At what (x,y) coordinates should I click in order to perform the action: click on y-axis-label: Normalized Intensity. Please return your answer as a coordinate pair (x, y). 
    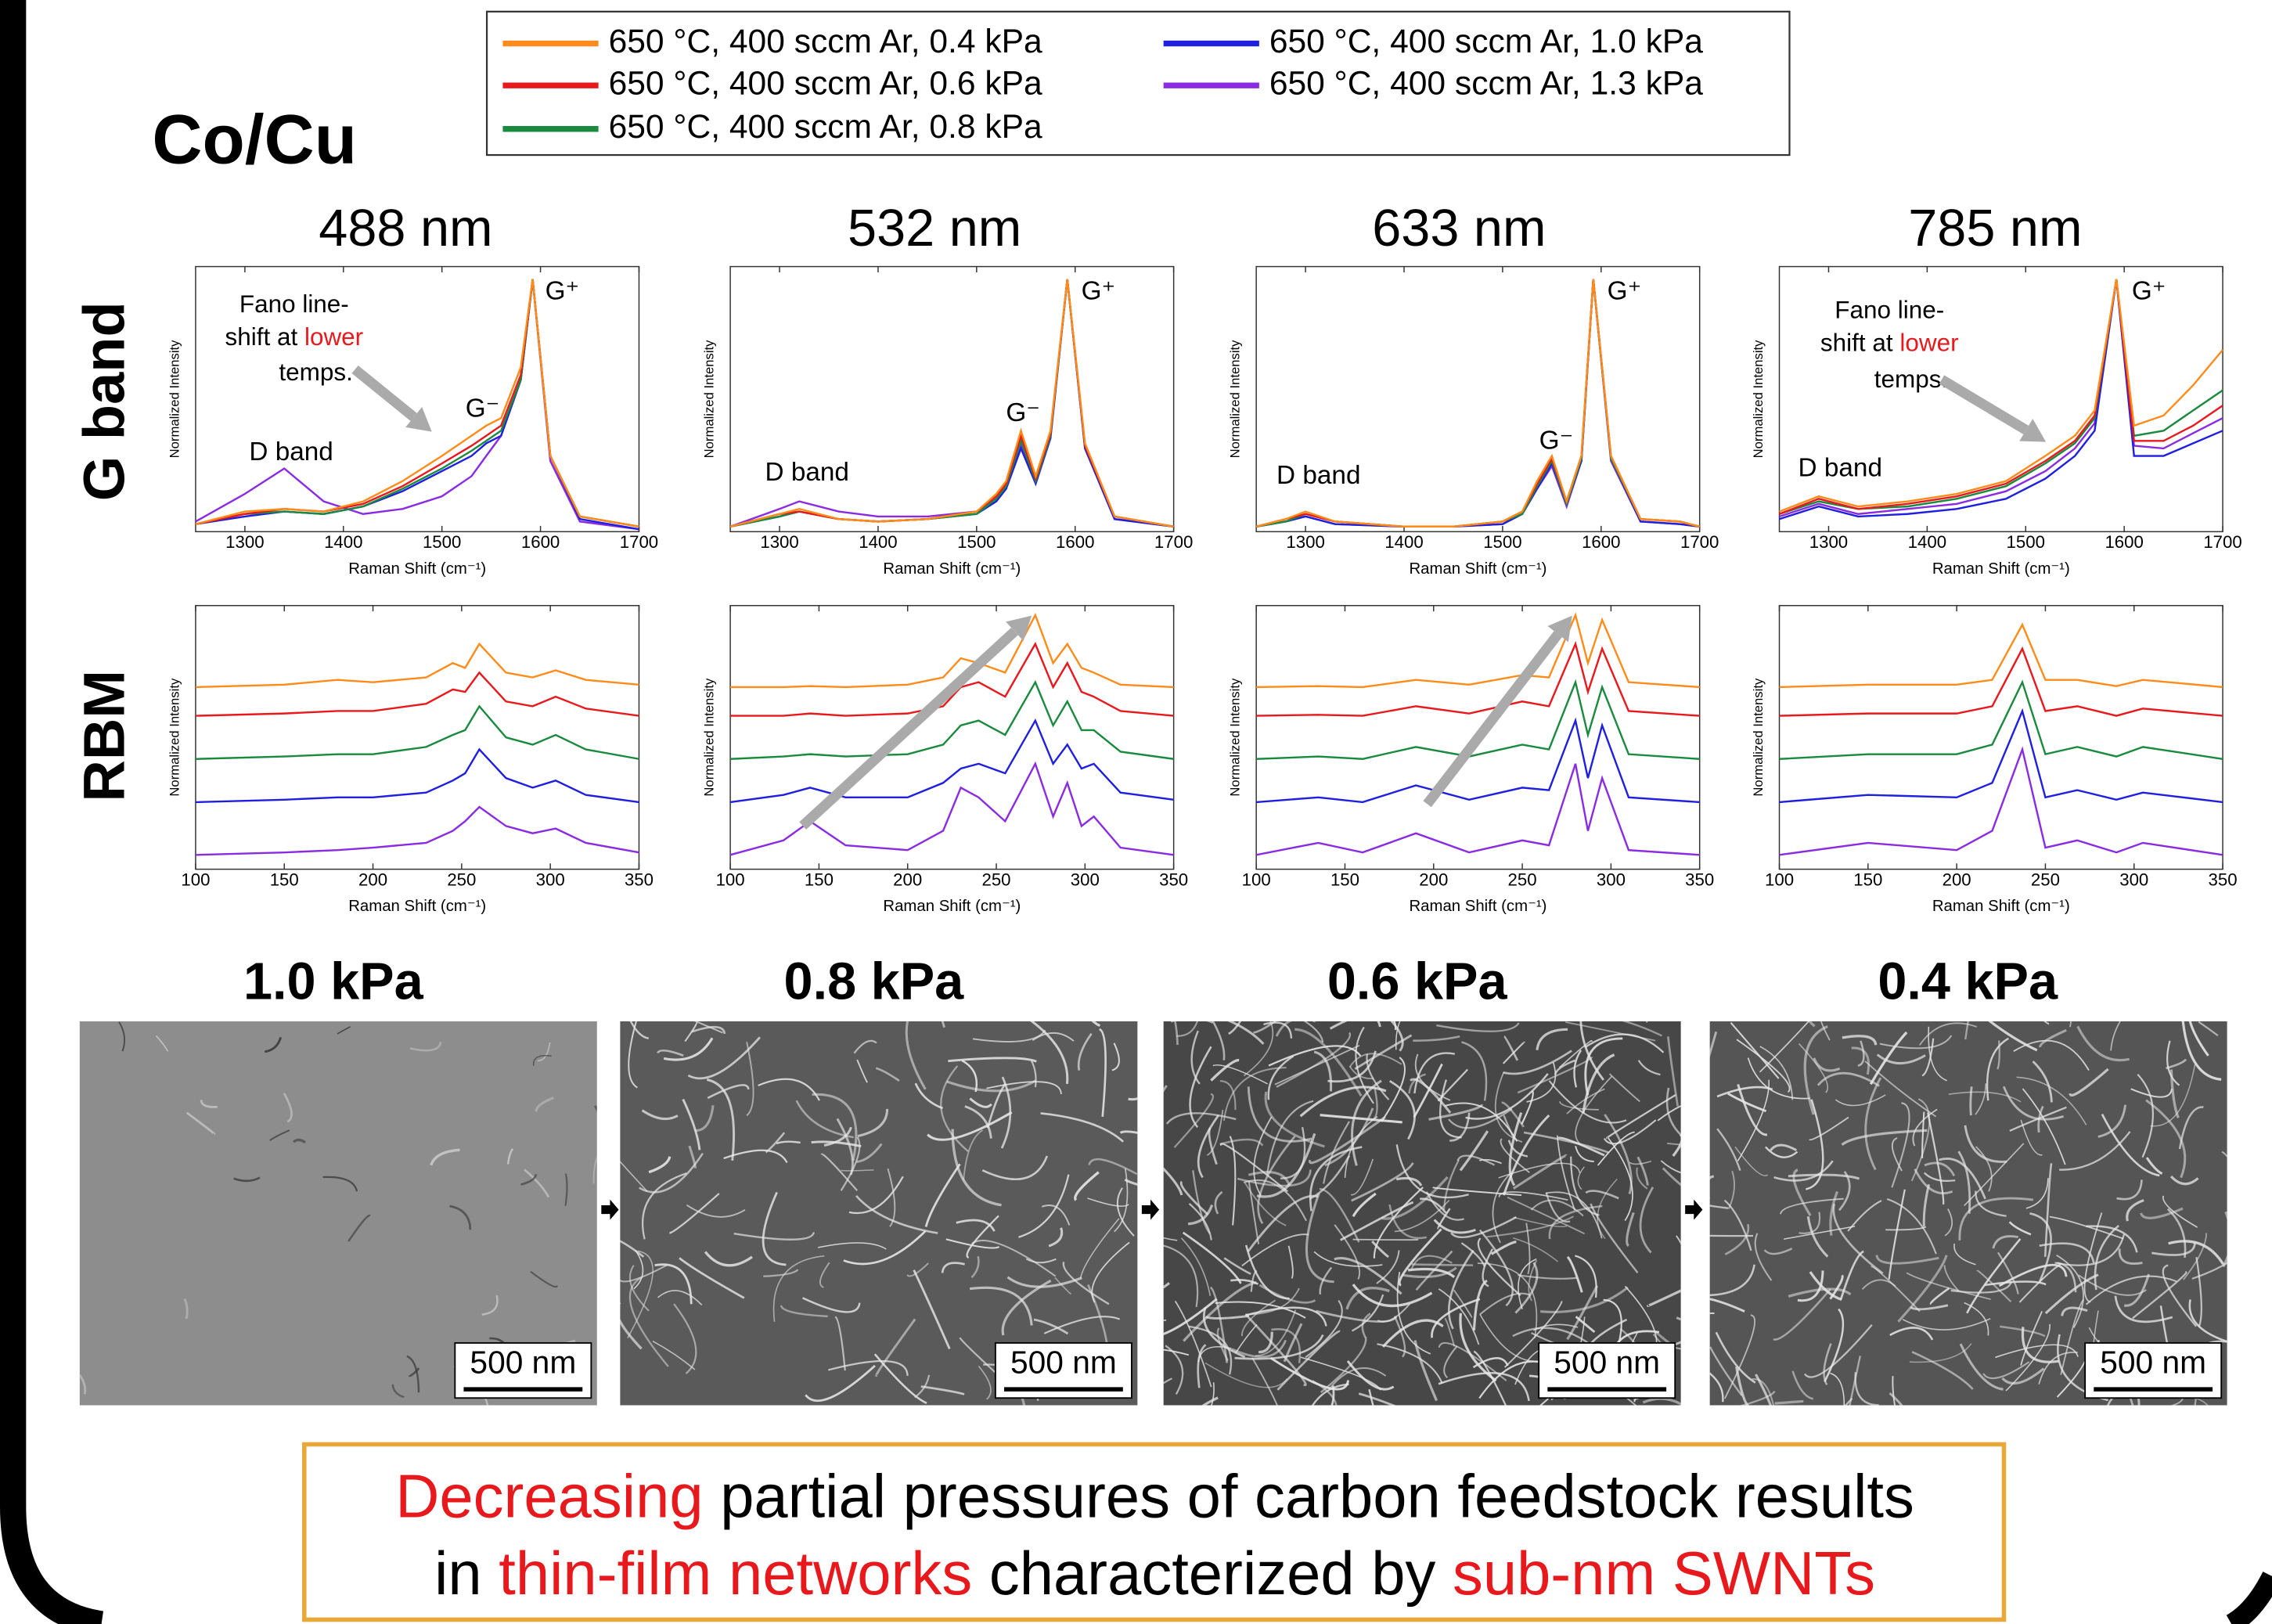
    Looking at the image, I should click on (1235, 399).